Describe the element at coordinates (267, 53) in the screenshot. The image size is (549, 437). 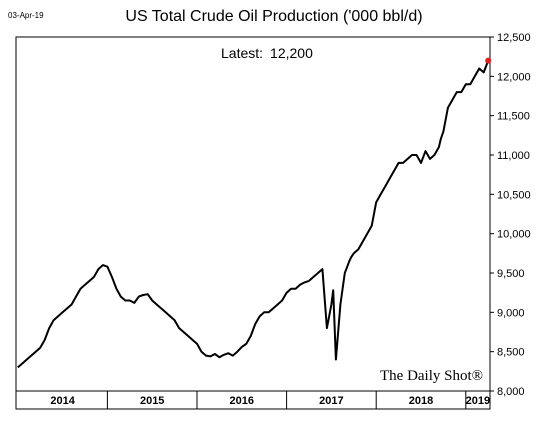
I see `latest-label: Latest: 12,200` at that location.